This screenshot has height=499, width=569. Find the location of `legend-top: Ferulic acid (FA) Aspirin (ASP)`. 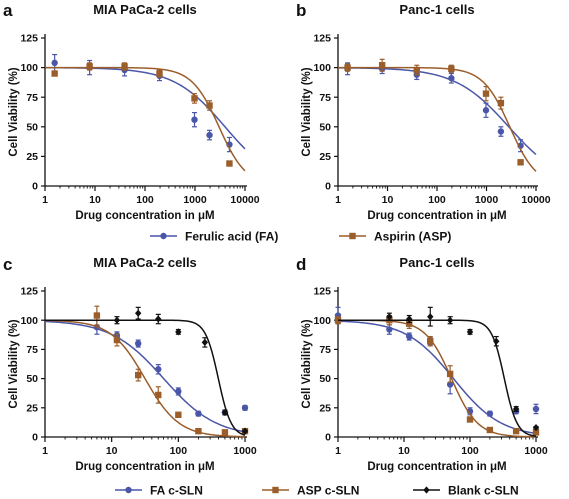

legend-top: Ferulic acid (FA) Aspirin (ASP) is located at coordinates (300, 236).